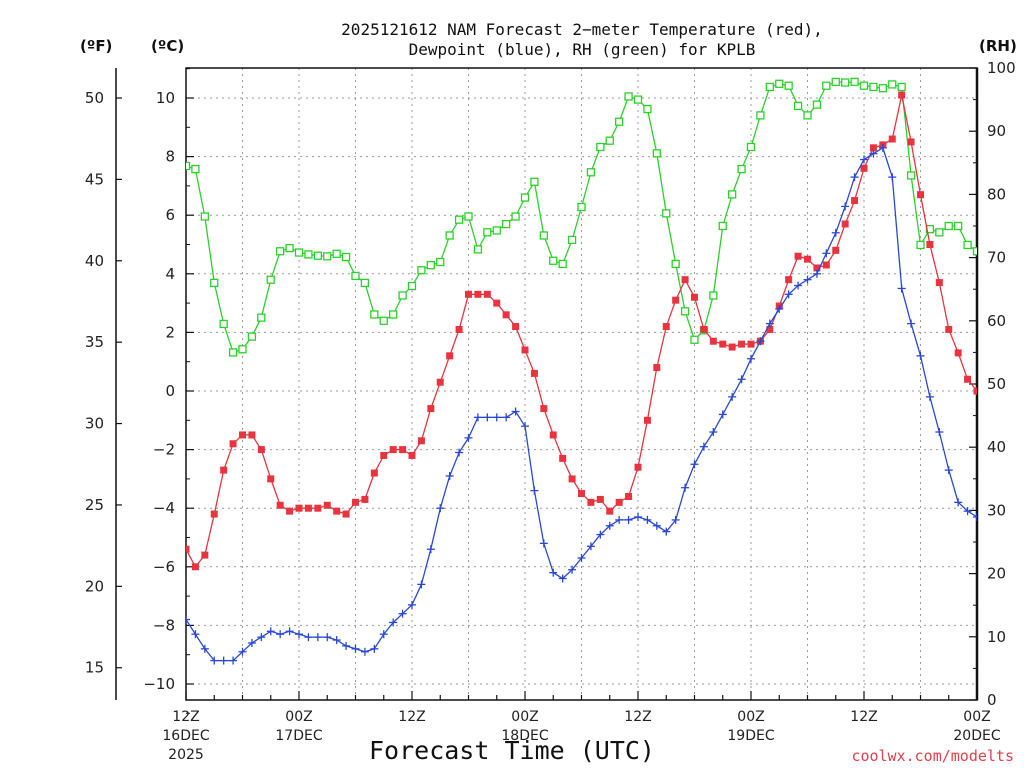 The height and width of the screenshot is (768, 1024). What do you see at coordinates (411, 717) in the screenshot?
I see `x-tick-label-time: 12Z` at bounding box center [411, 717].